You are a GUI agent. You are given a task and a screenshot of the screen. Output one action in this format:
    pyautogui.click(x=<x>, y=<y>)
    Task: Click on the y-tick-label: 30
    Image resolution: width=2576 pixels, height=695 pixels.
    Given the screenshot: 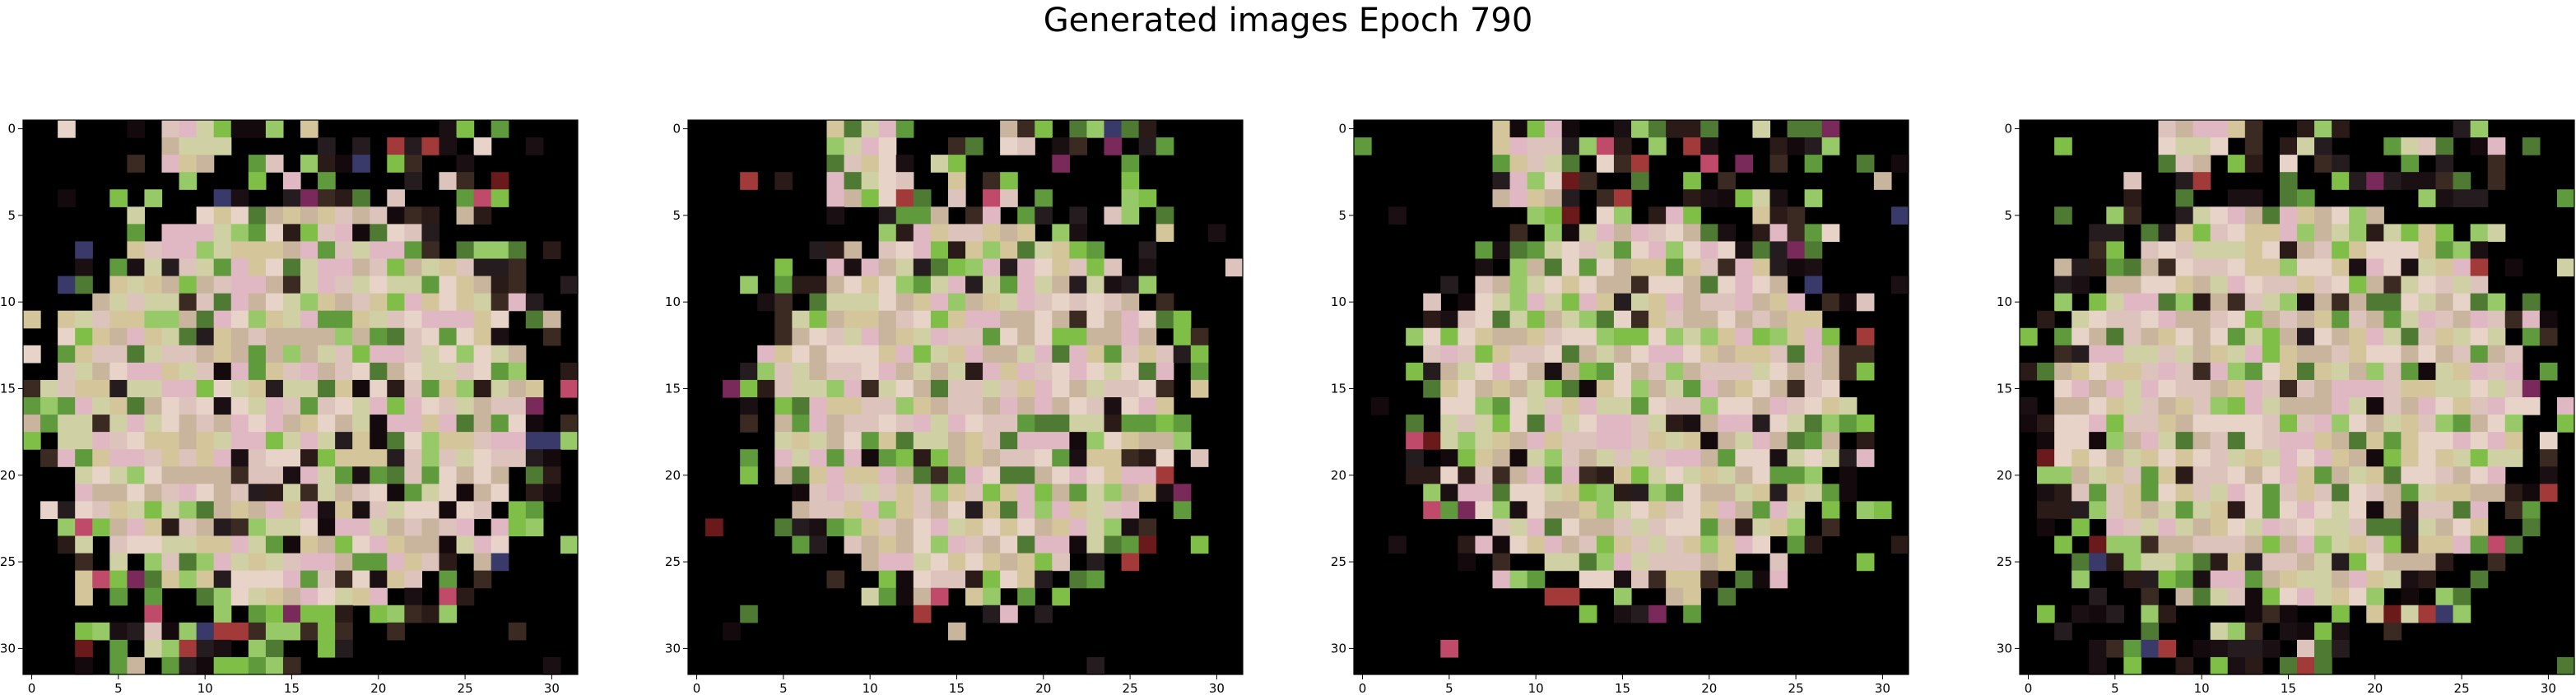 What is the action you would take?
    pyautogui.click(x=673, y=648)
    